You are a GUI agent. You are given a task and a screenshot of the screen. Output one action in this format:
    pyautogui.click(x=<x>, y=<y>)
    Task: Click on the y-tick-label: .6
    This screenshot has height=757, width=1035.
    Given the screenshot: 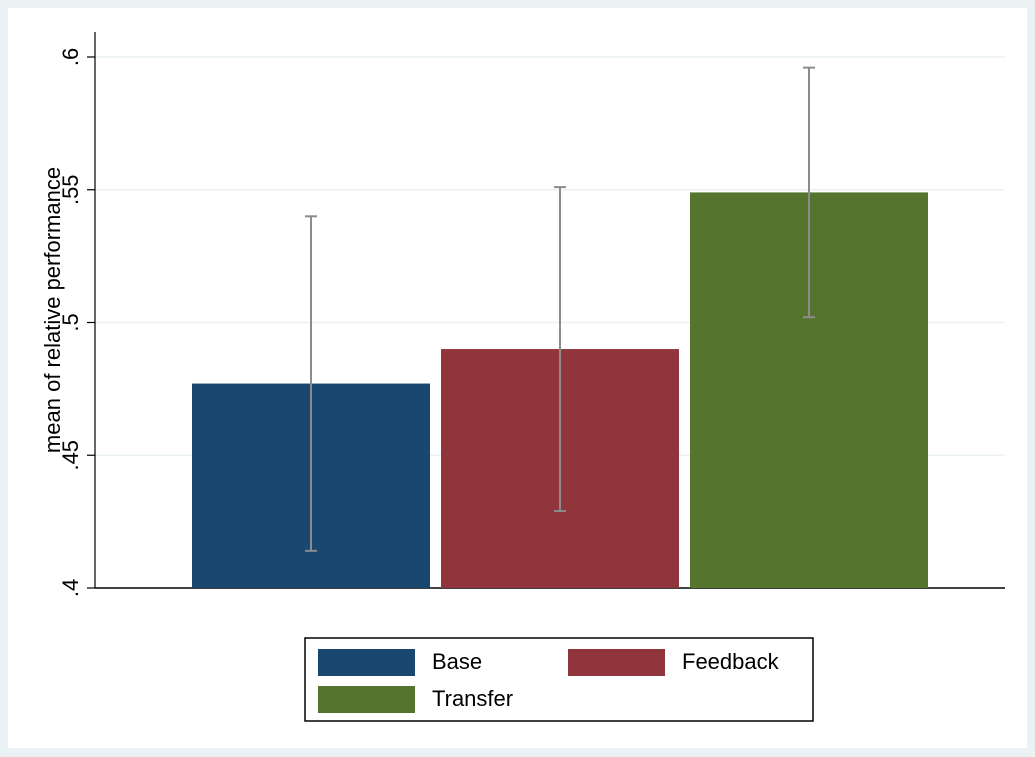 What is the action you would take?
    pyautogui.click(x=70, y=57)
    